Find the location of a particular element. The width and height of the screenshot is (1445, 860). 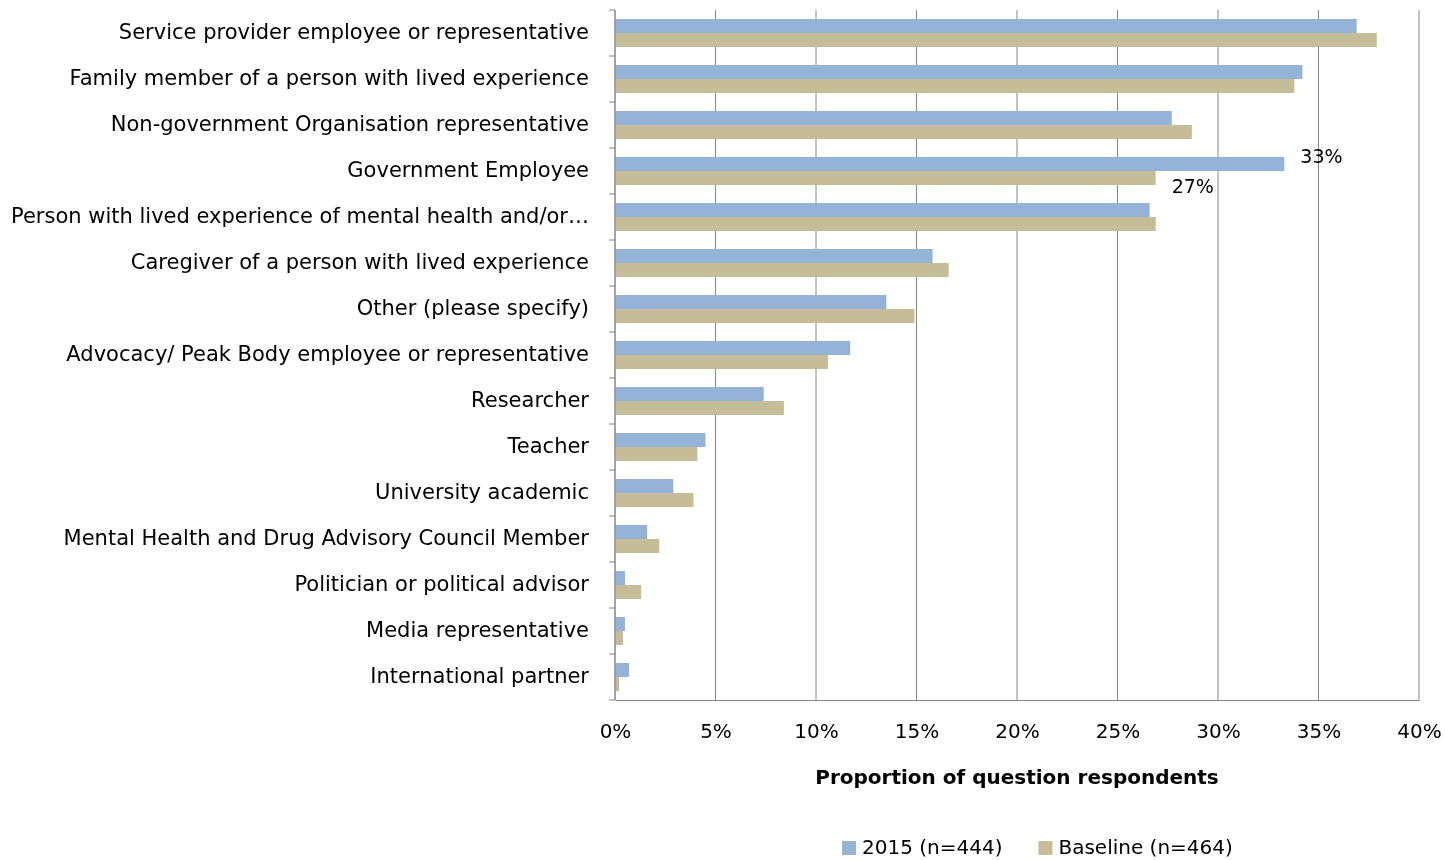

x-tick-label: 0% is located at coordinates (615, 731).